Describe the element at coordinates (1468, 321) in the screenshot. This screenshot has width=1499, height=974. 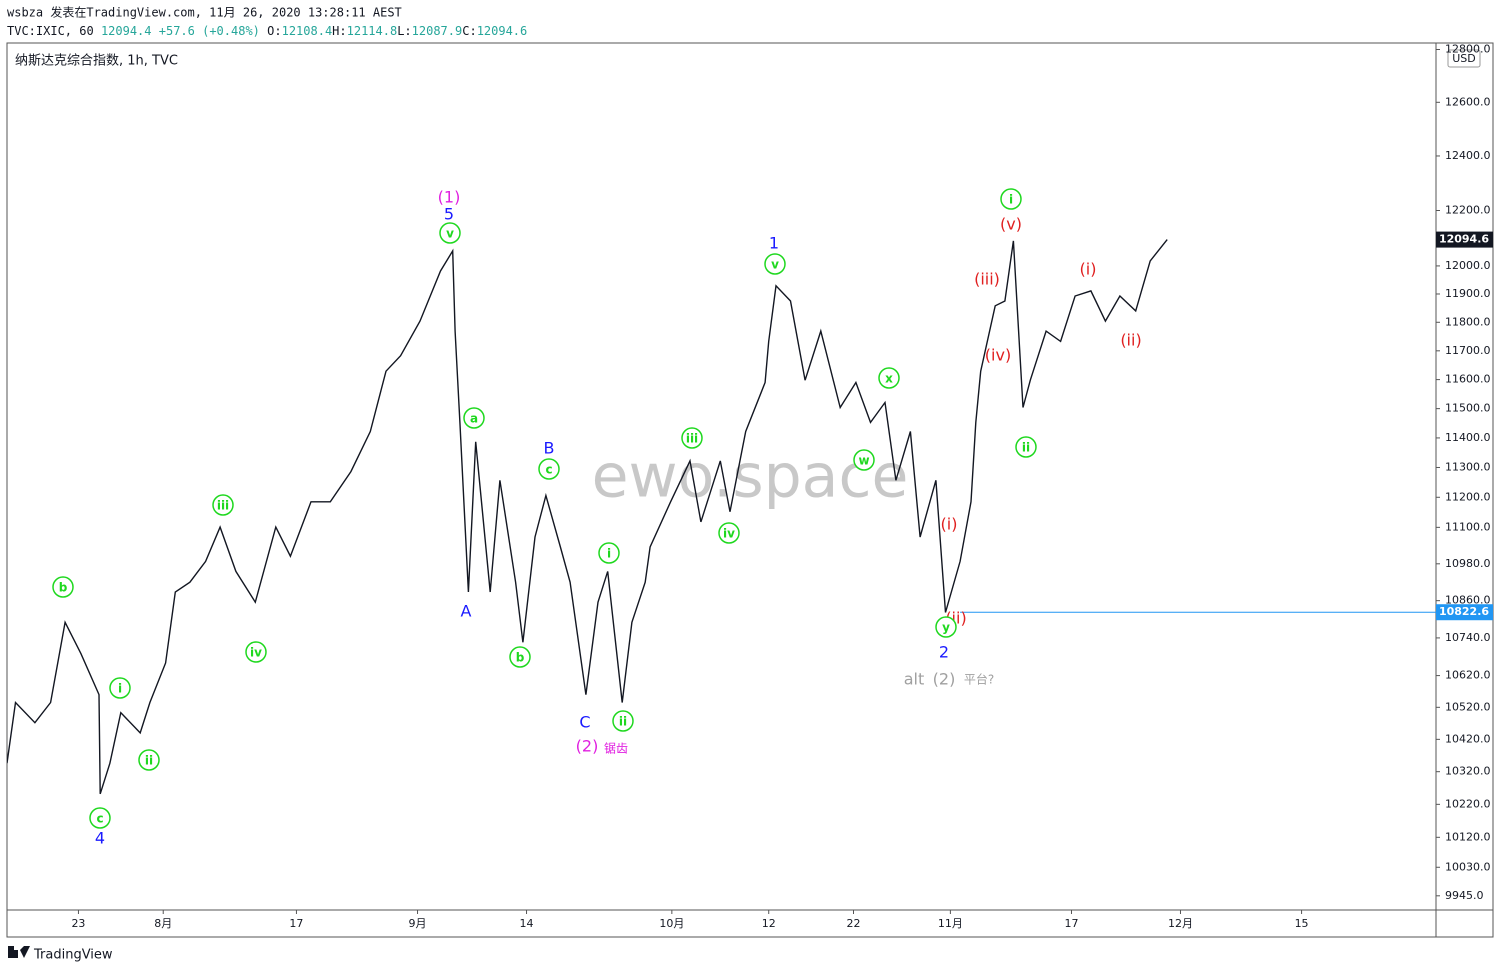
I see `y-tick-label: 11800.0` at that location.